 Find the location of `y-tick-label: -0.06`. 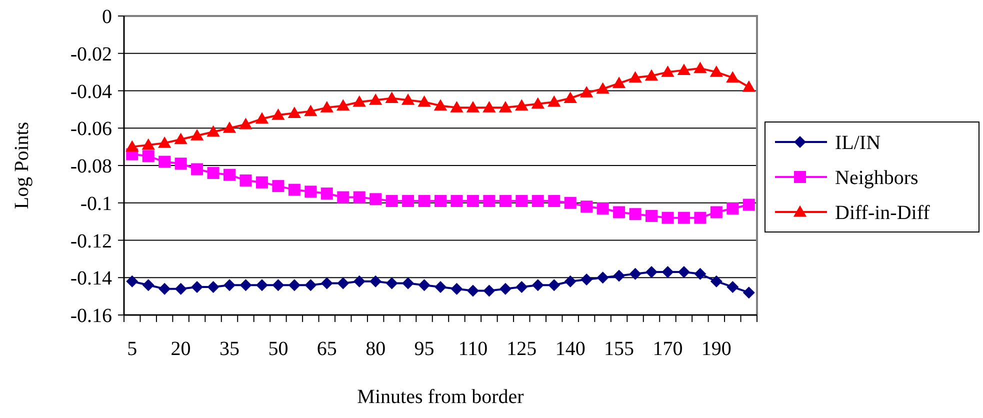

y-tick-label: -0.06 is located at coordinates (91, 129).